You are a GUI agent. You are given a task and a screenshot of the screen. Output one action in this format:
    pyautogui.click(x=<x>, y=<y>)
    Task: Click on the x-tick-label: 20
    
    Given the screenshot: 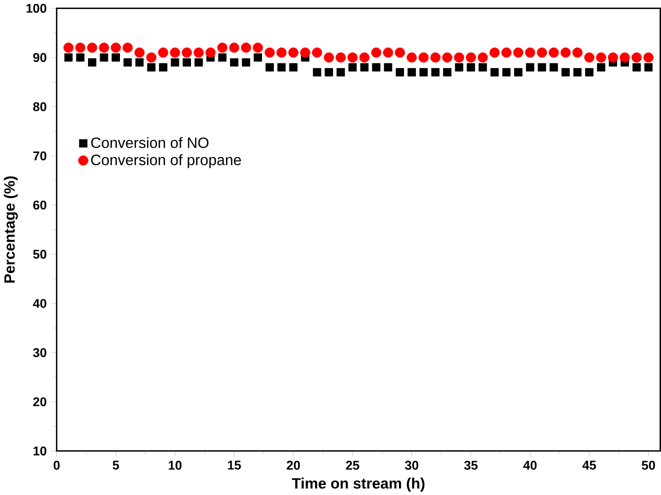 What is the action you would take?
    pyautogui.click(x=293, y=465)
    